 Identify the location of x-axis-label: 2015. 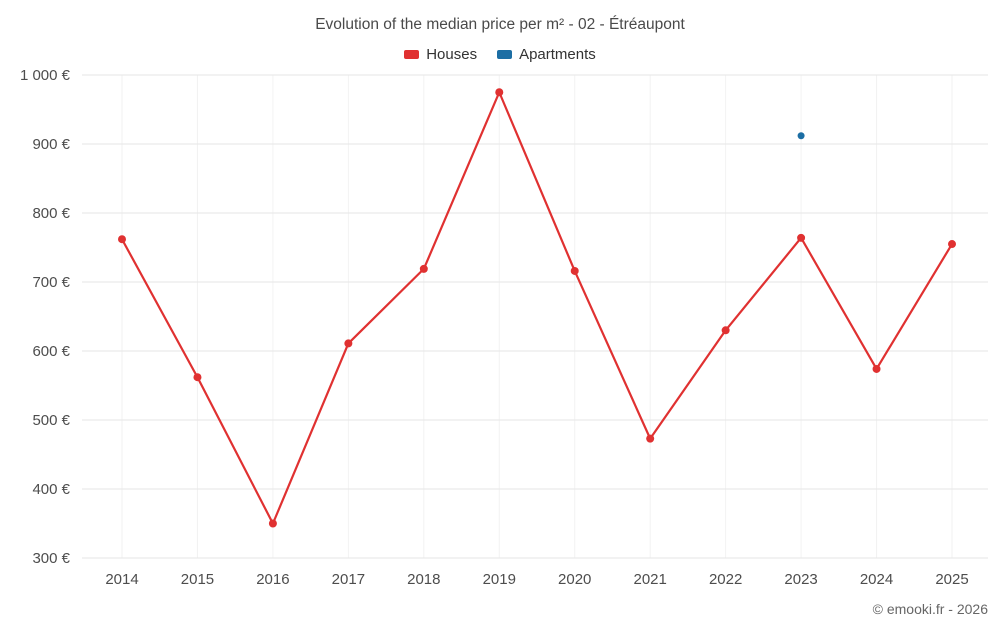
(197, 579).